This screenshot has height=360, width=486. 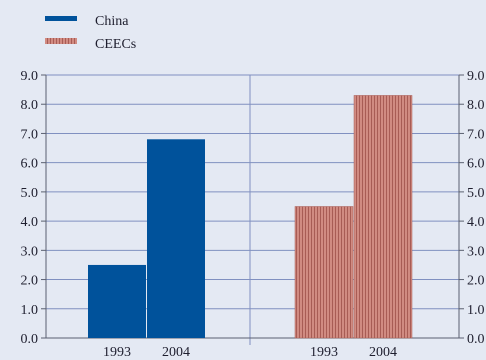 I want to click on x-tick-labels: 1993 2004 1993 2004, so click(x=250, y=352).